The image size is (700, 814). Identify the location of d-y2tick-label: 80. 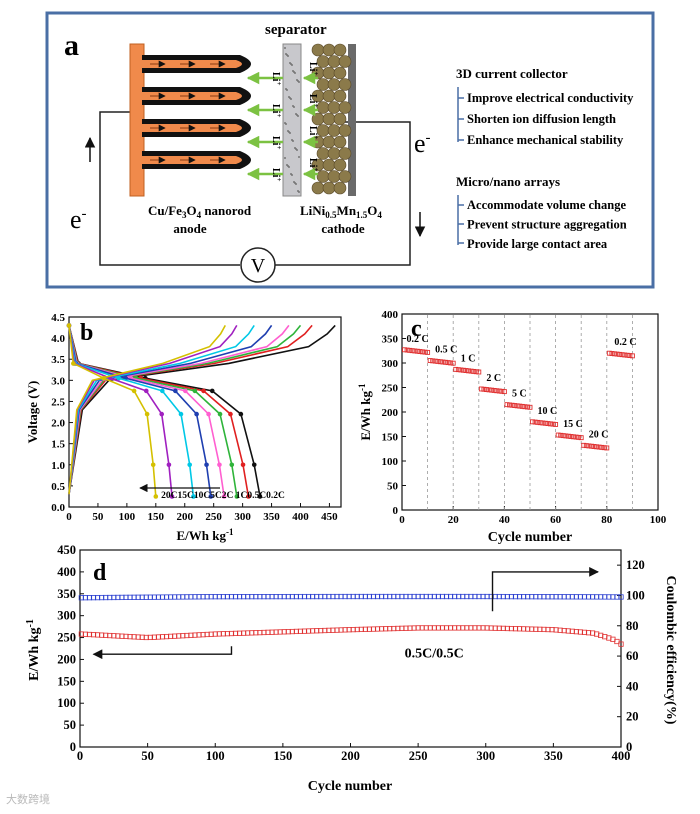
(632, 626).